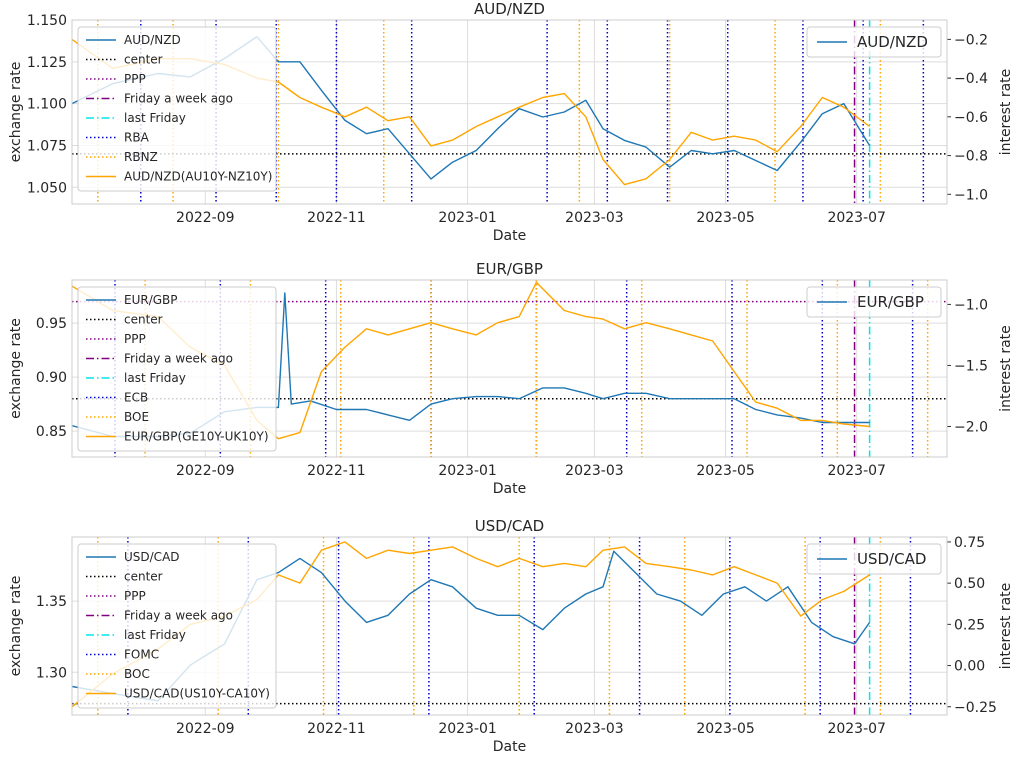 This screenshot has height=762, width=1024. What do you see at coordinates (197, 694) in the screenshot?
I see `legend-entry: USD/CAD(US10Y-CA10Y)` at bounding box center [197, 694].